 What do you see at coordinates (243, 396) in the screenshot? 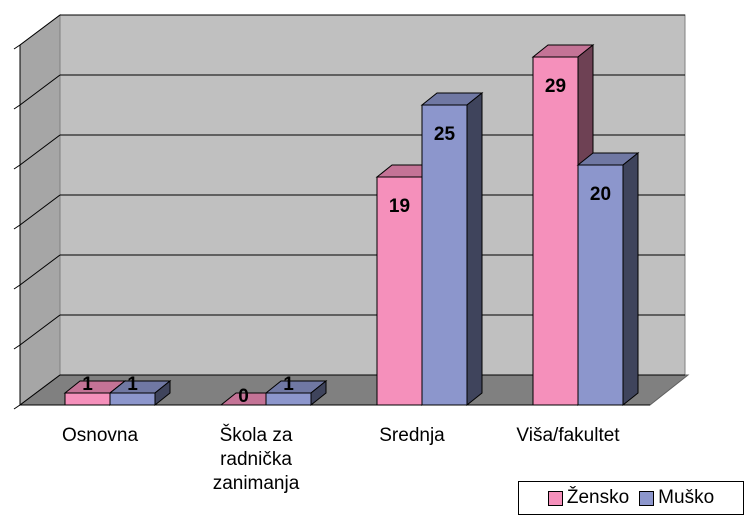
I see `data-label: 0` at bounding box center [243, 396].